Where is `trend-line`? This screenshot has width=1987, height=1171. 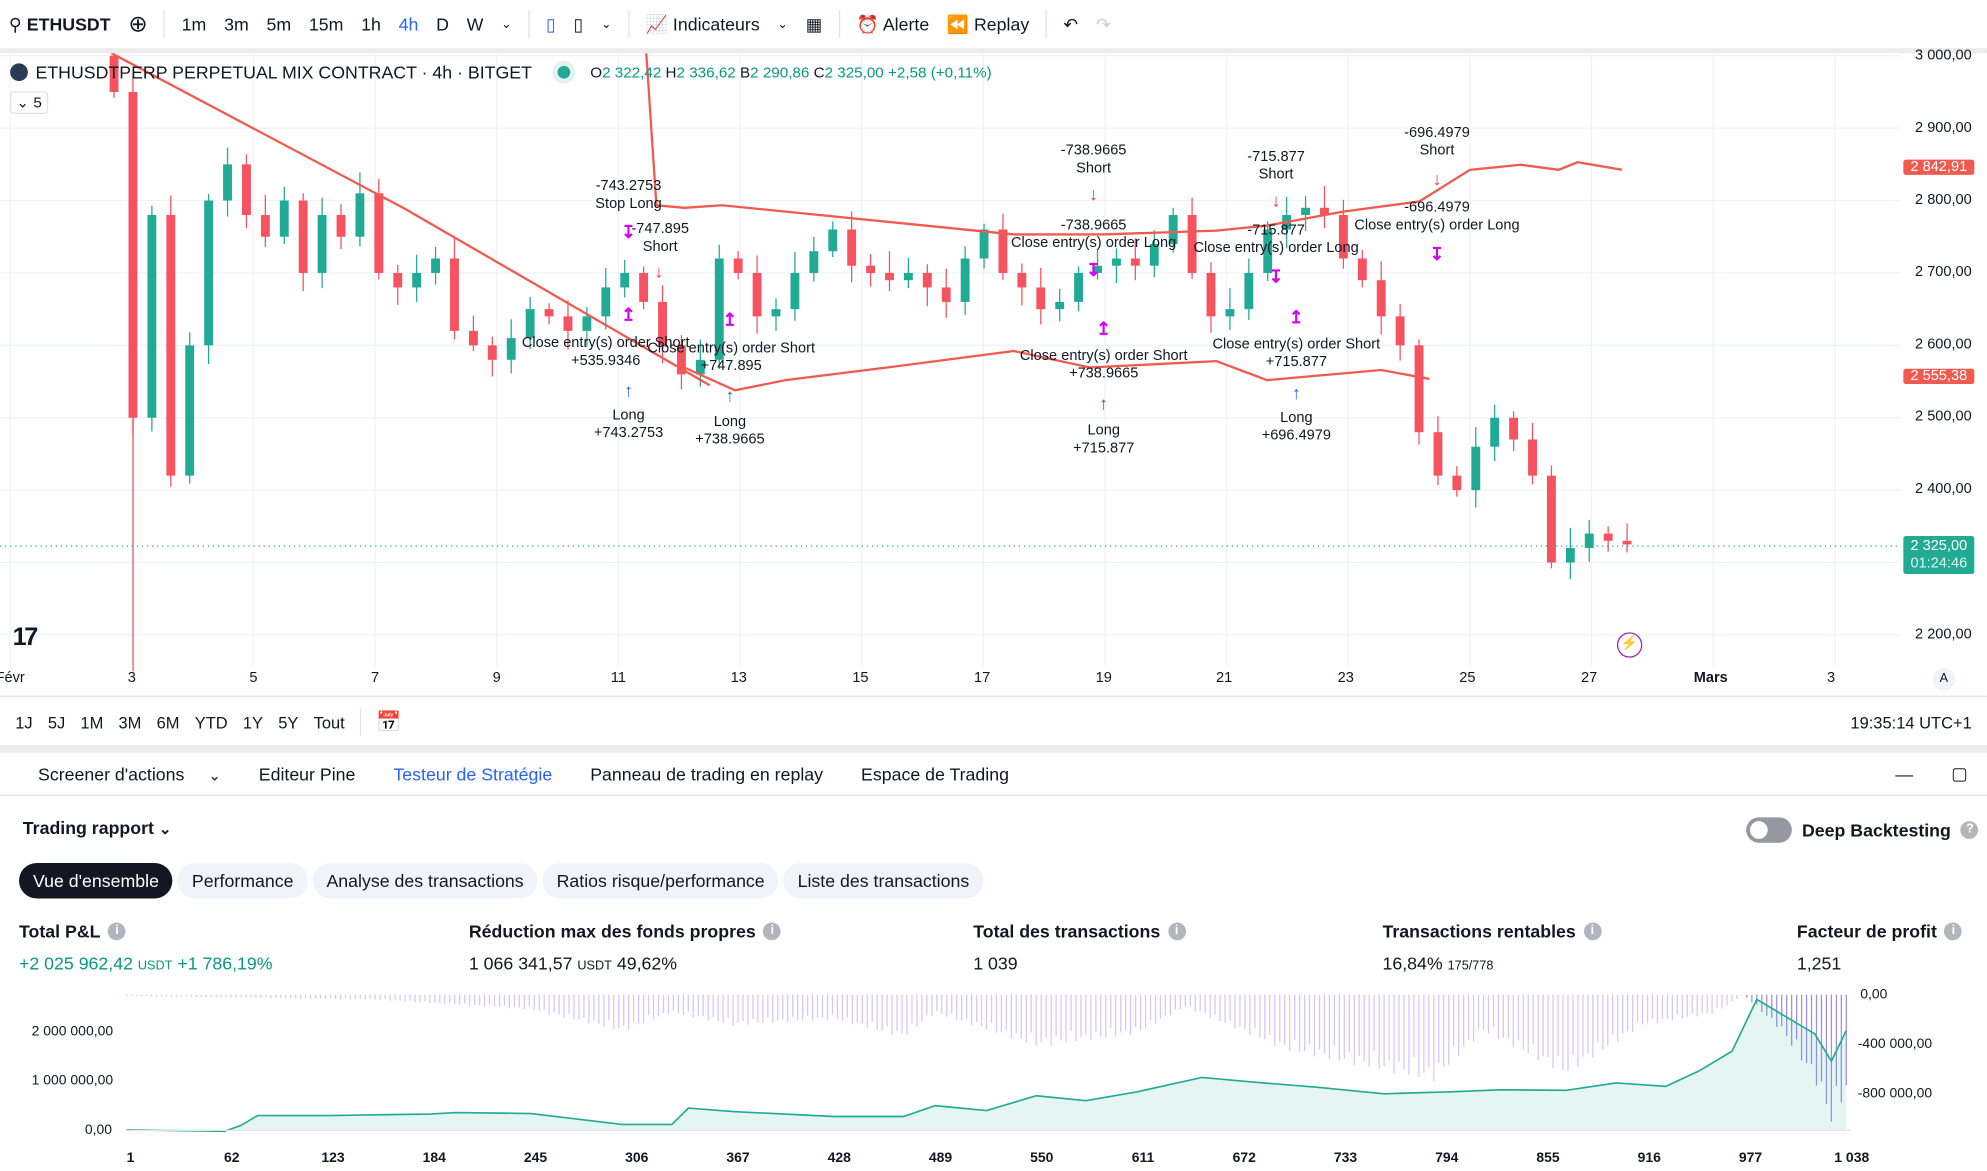 trend-line is located at coordinates (410, 220).